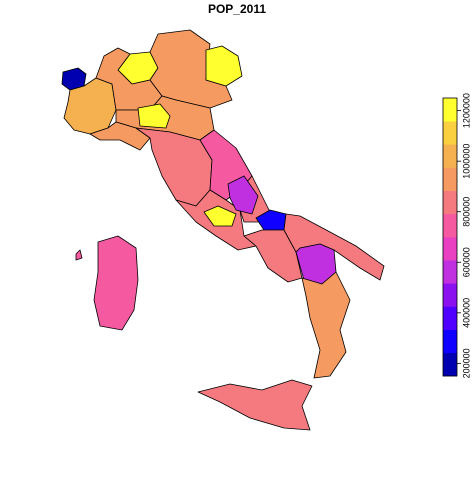 Image resolution: width=474 pixels, height=479 pixels. What do you see at coordinates (466, 161) in the screenshot?
I see `tick-label: 1000000` at bounding box center [466, 161].